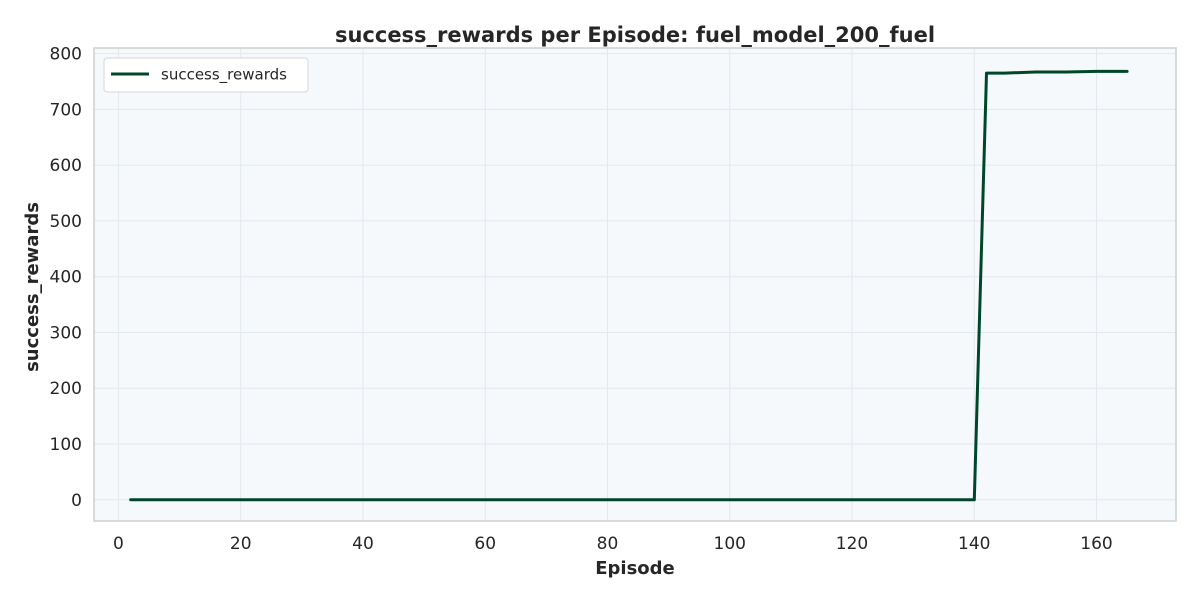 Image resolution: width=1200 pixels, height=600 pixels. What do you see at coordinates (66, 55) in the screenshot?
I see `y-tick-label: 800` at bounding box center [66, 55].